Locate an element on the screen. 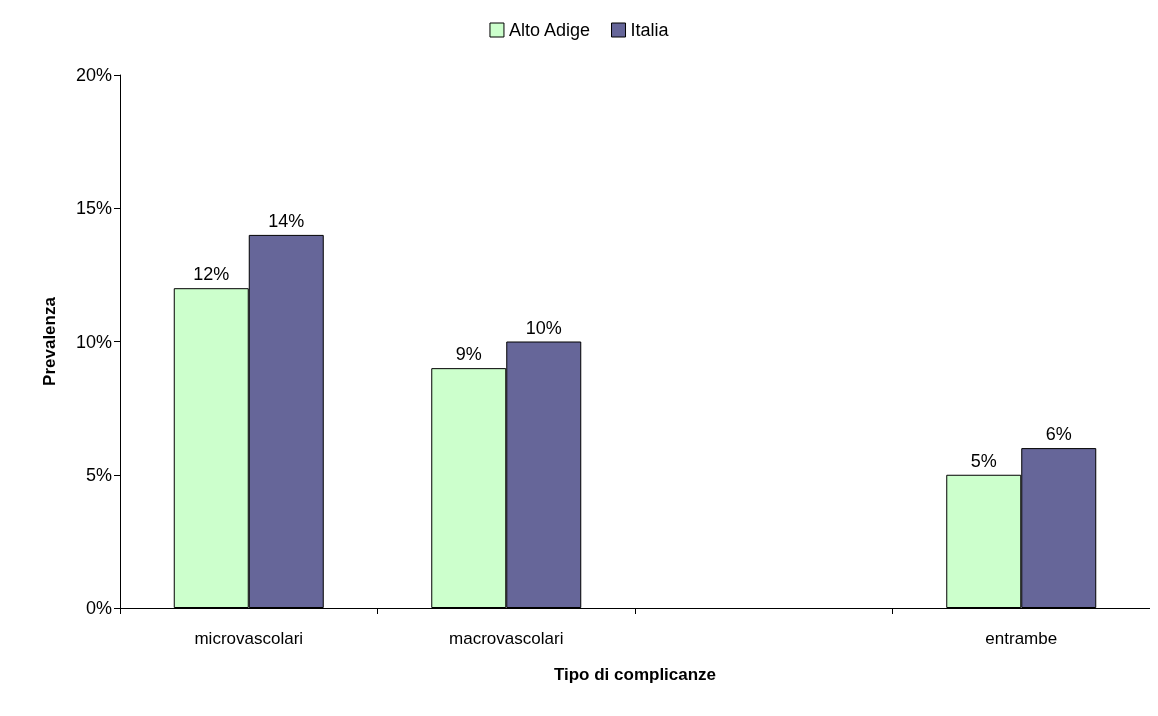  x-tick-label: microvascolari is located at coordinates (249, 638).